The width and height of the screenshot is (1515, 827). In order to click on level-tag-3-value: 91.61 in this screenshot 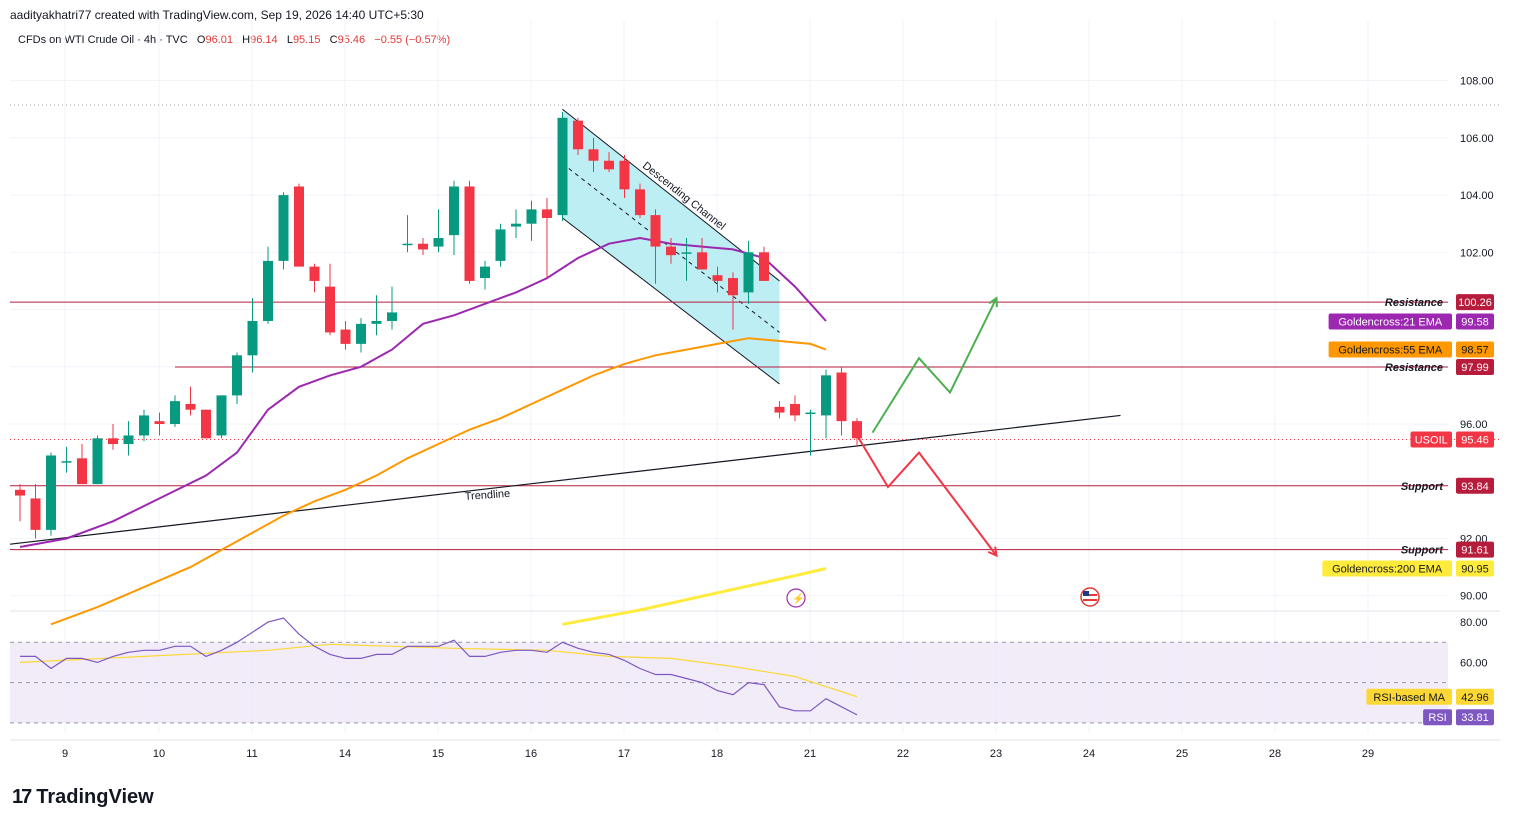, I will do `click(1475, 551)`.